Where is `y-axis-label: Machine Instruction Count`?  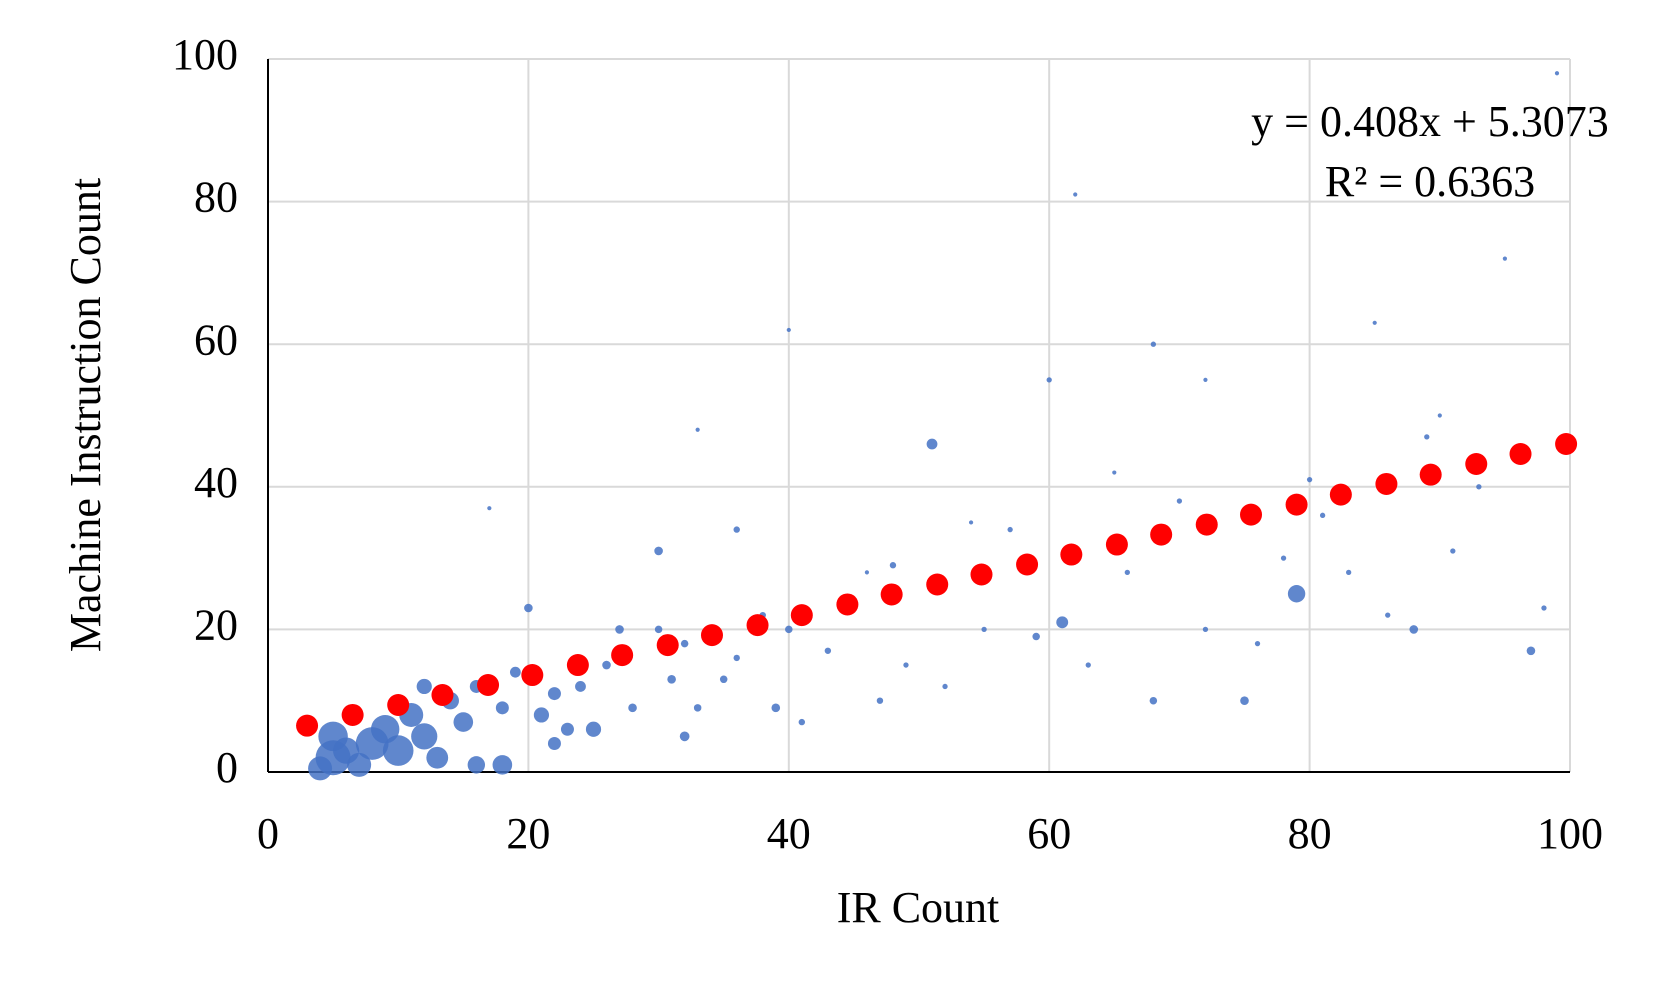
y-axis-label: Machine Instruction Count is located at coordinates (85, 415).